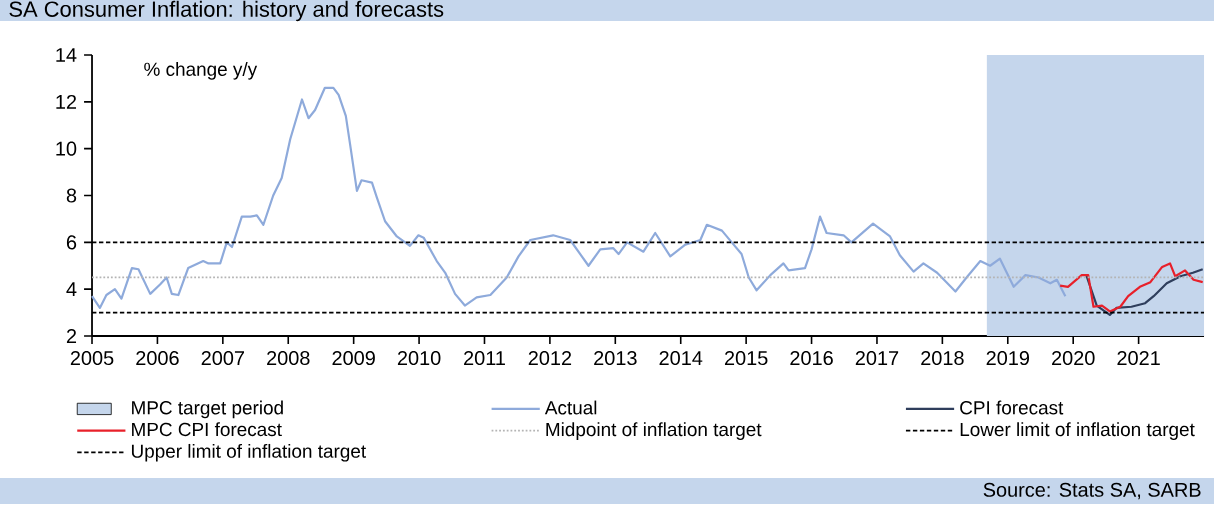  Describe the element at coordinates (222, 358) in the screenshot. I see `x-tick-label: 2007` at that location.